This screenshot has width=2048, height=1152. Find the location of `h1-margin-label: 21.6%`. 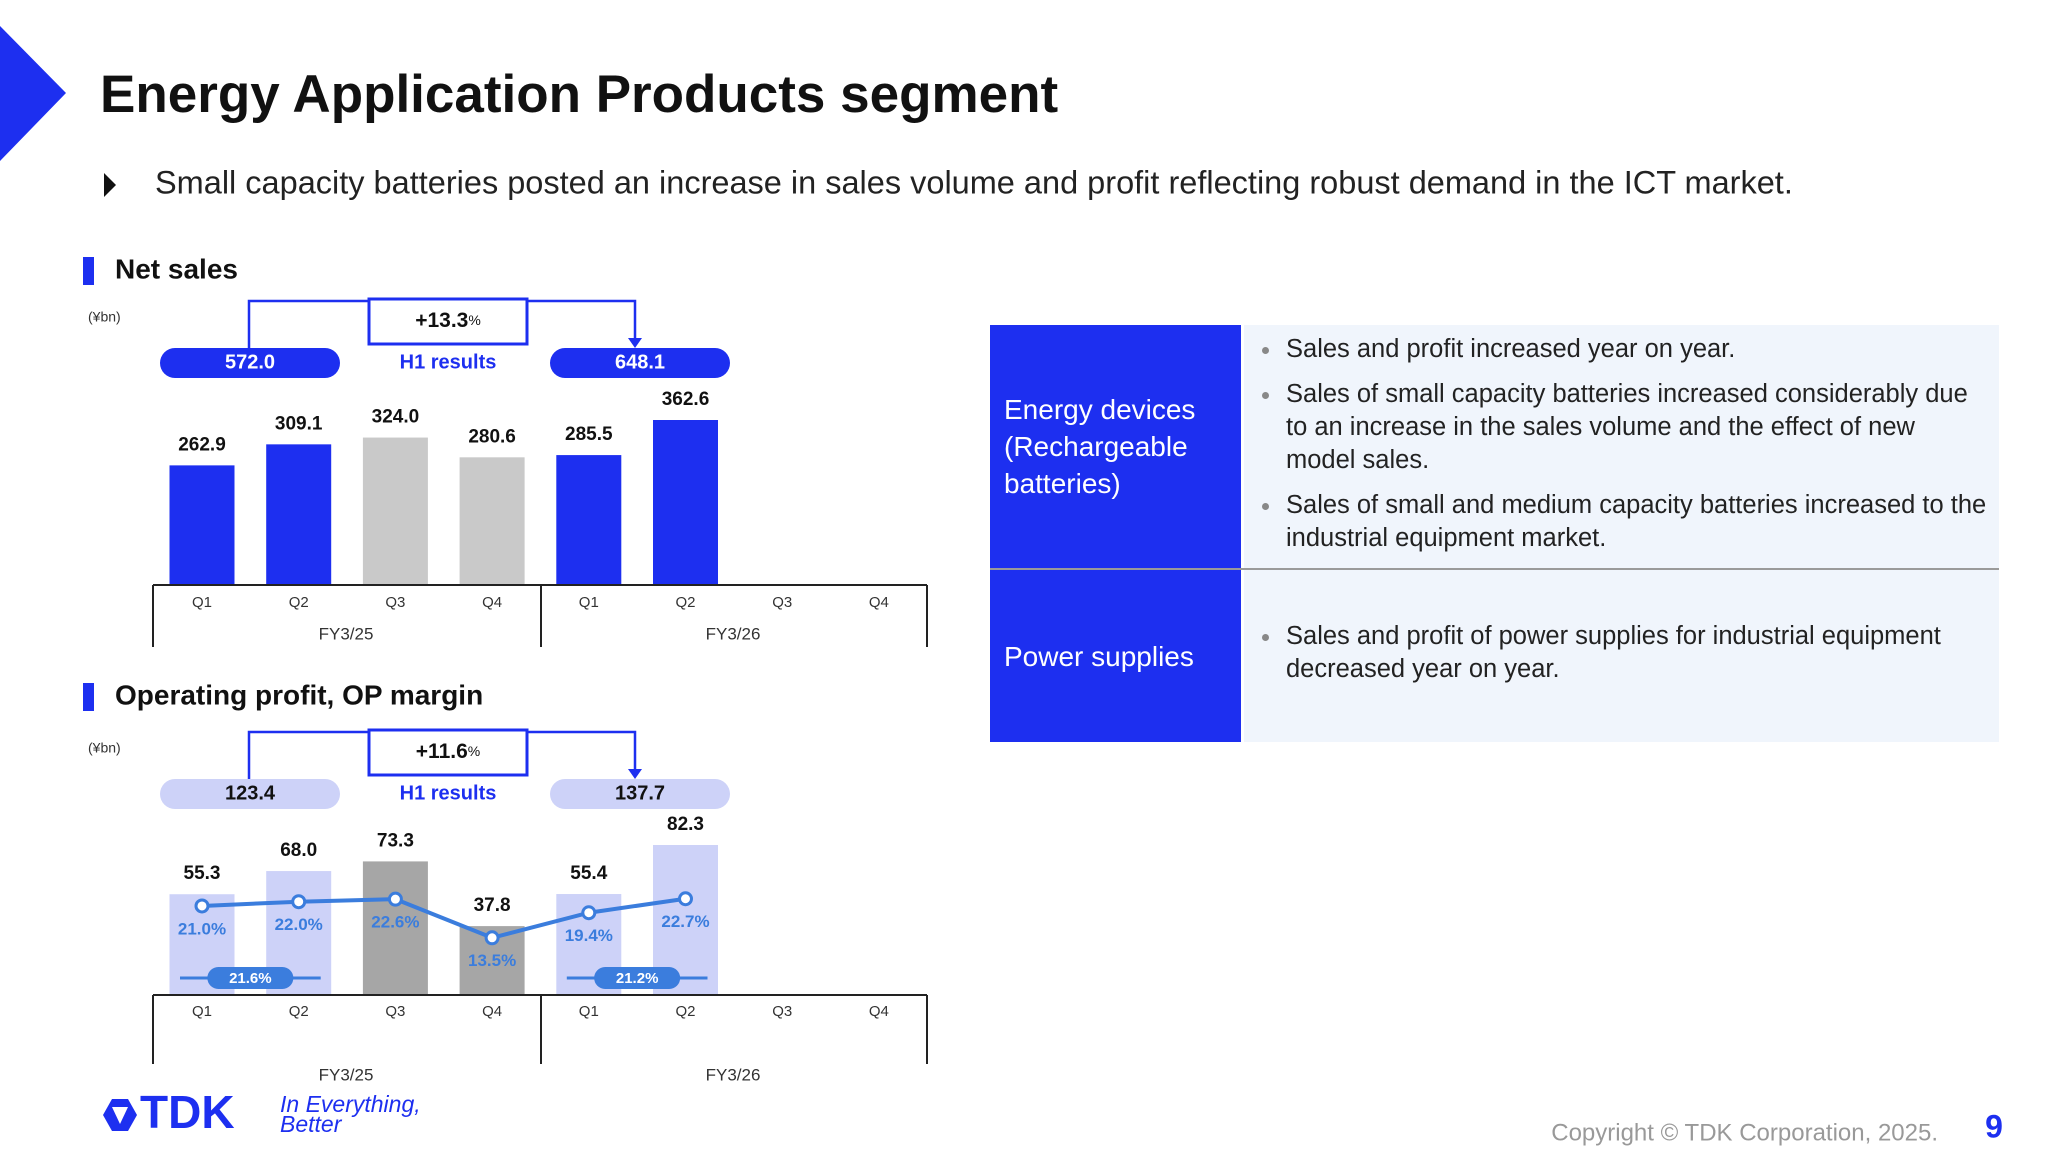

h1-margin-label: 21.6% is located at coordinates (250, 978).